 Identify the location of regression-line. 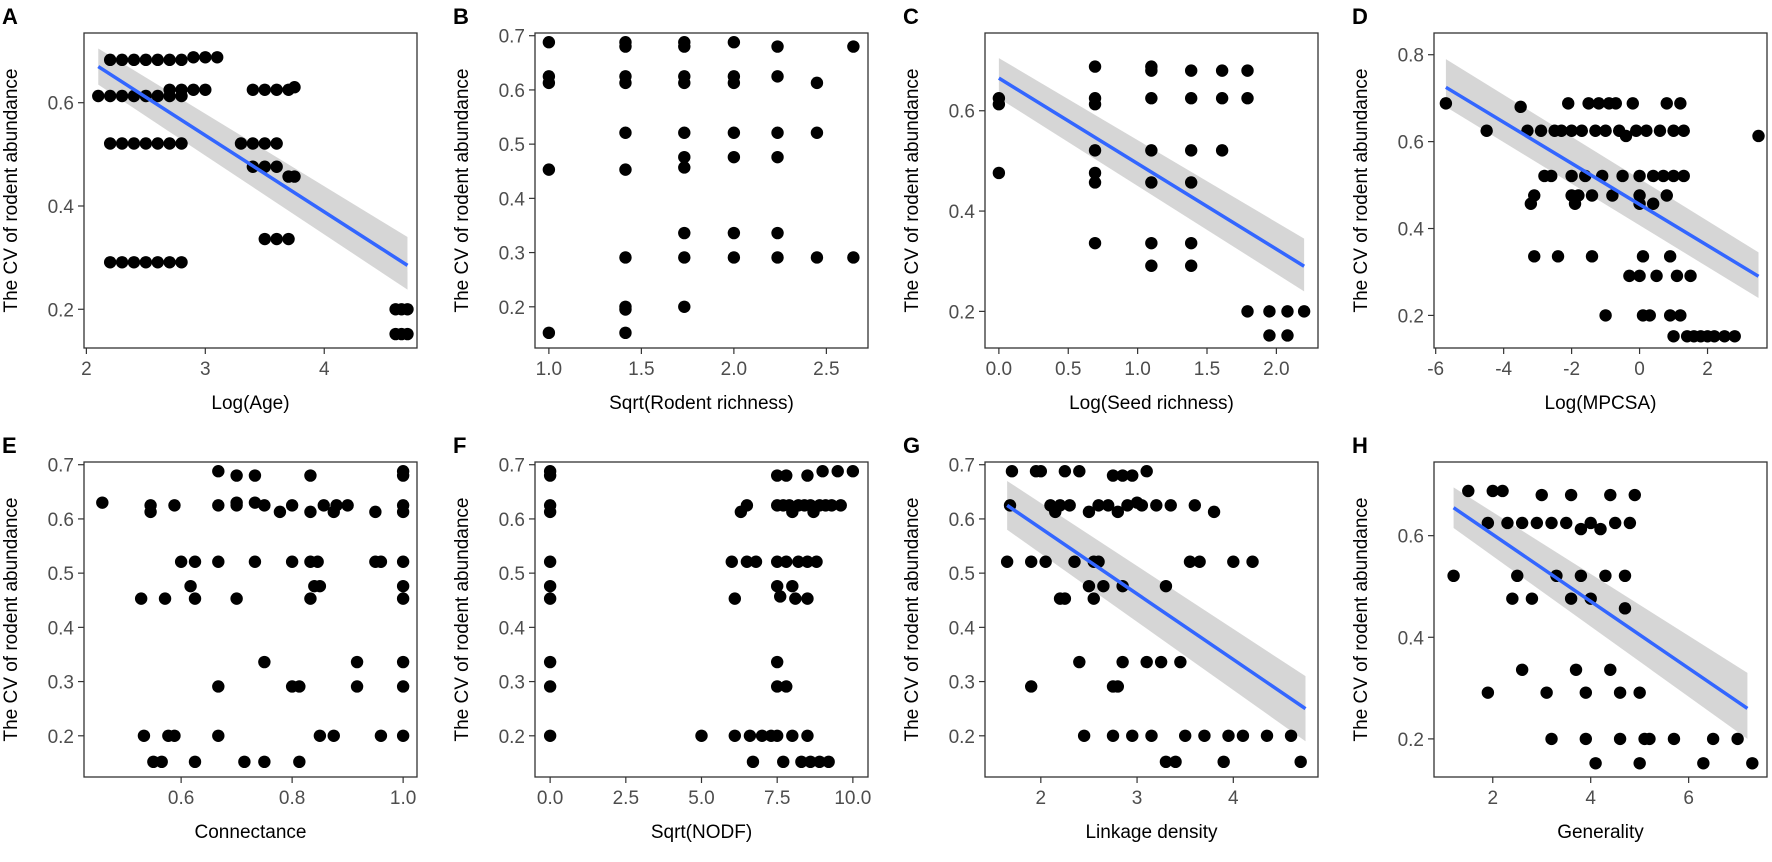
(1156, 607).